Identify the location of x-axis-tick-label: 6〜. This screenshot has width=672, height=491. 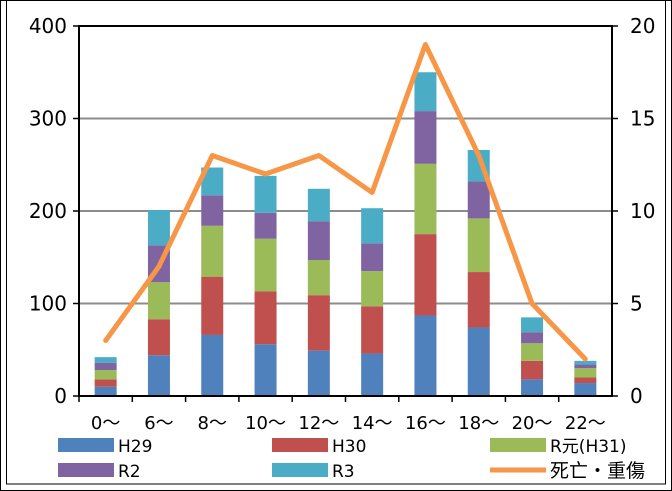
(158, 423).